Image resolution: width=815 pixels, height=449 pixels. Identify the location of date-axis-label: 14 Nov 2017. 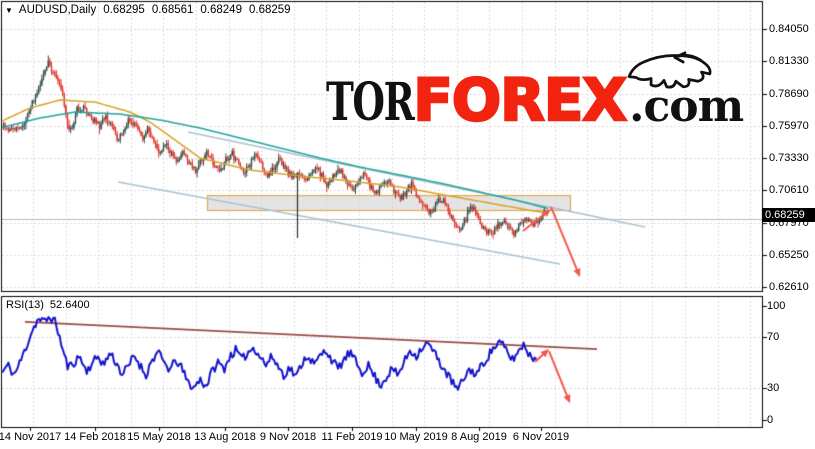
(31, 437).